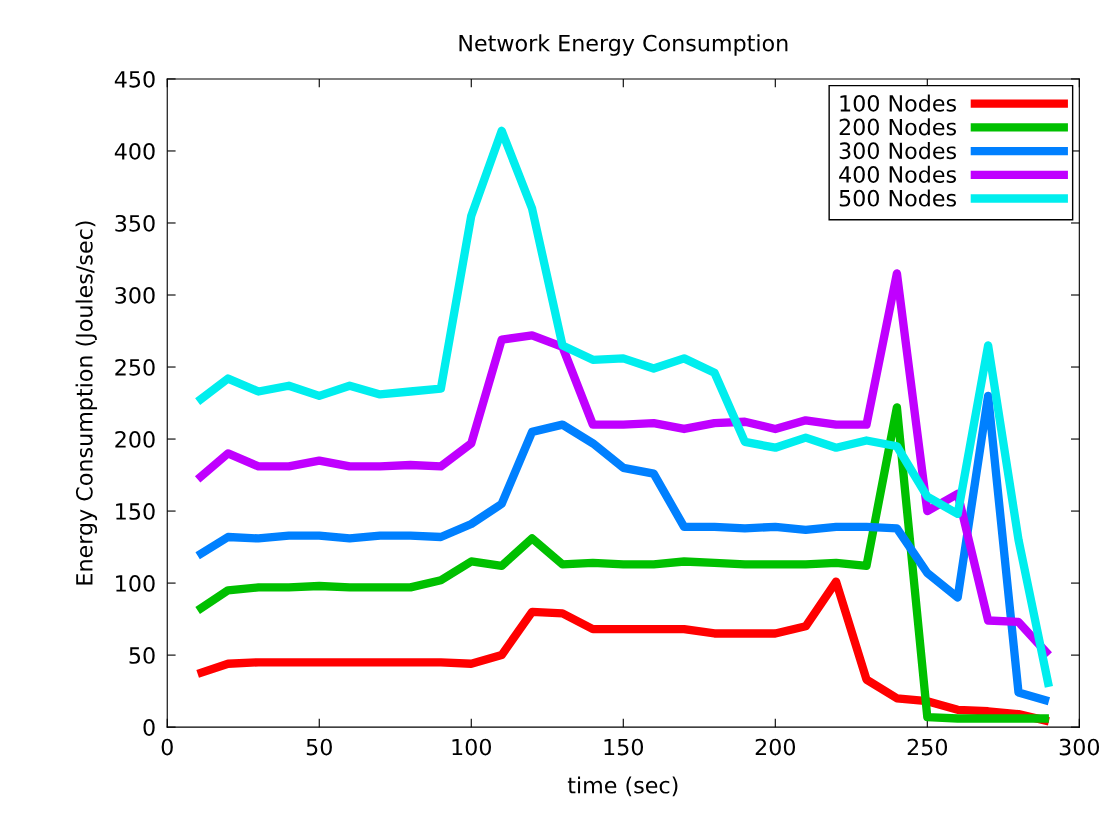  Describe the element at coordinates (167, 747) in the screenshot. I see `x-tick-label: 0` at that location.